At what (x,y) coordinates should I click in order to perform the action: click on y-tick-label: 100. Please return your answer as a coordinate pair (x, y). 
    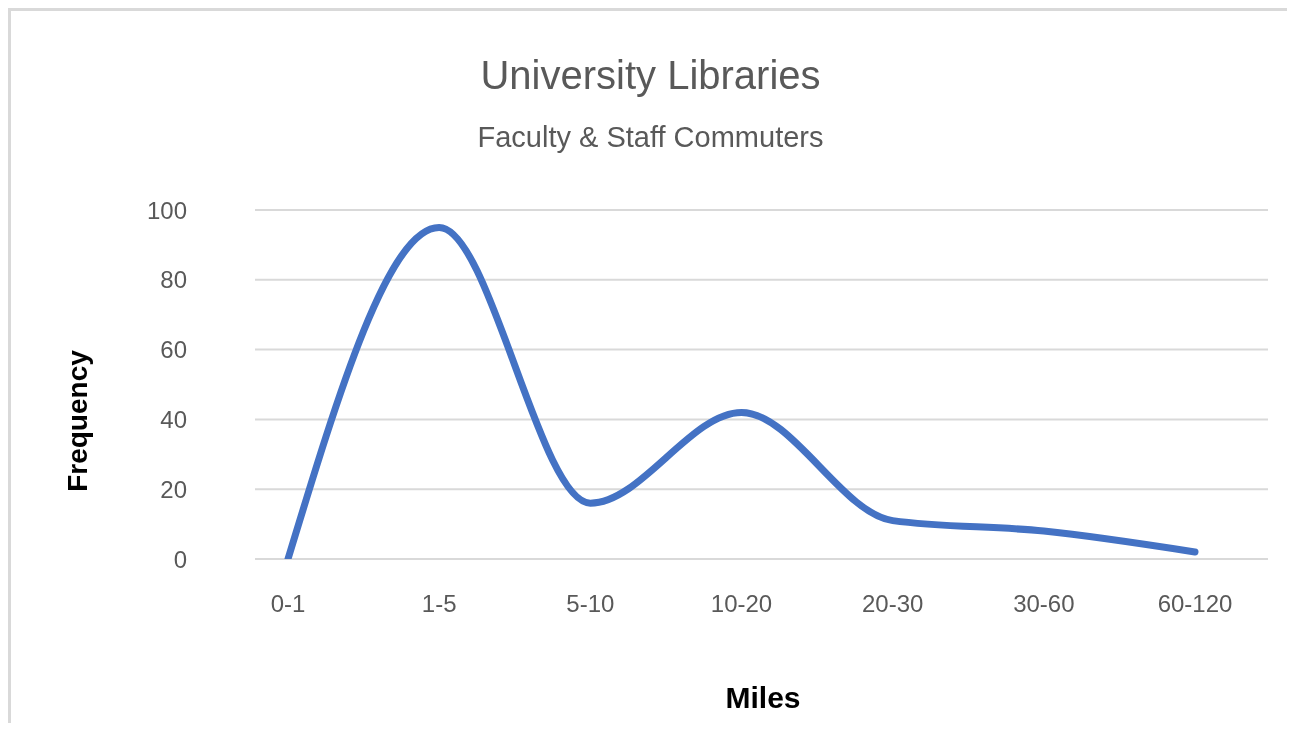
    Looking at the image, I should click on (166, 210).